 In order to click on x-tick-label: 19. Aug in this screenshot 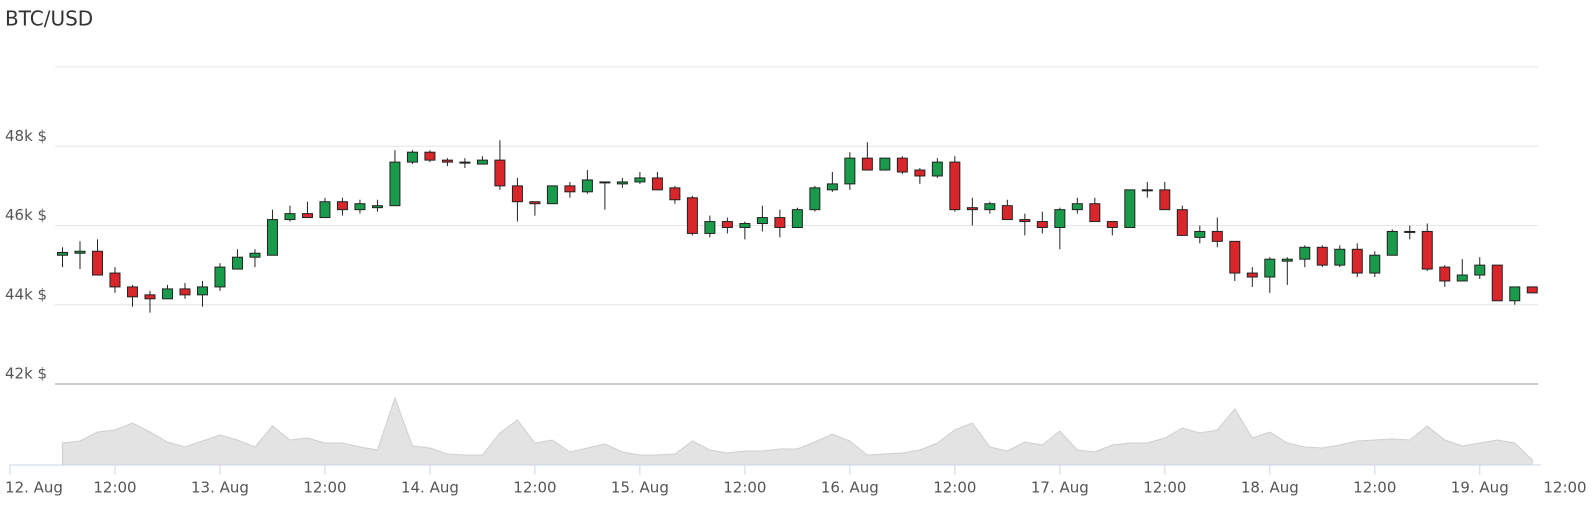, I will do `click(1480, 488)`.